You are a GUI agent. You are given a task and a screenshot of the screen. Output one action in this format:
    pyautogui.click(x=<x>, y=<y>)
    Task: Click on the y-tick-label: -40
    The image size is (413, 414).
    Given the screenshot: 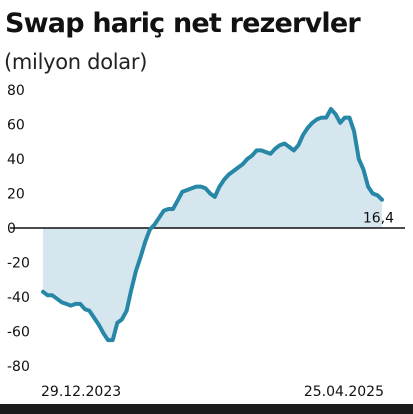 What is the action you would take?
    pyautogui.click(x=18, y=298)
    